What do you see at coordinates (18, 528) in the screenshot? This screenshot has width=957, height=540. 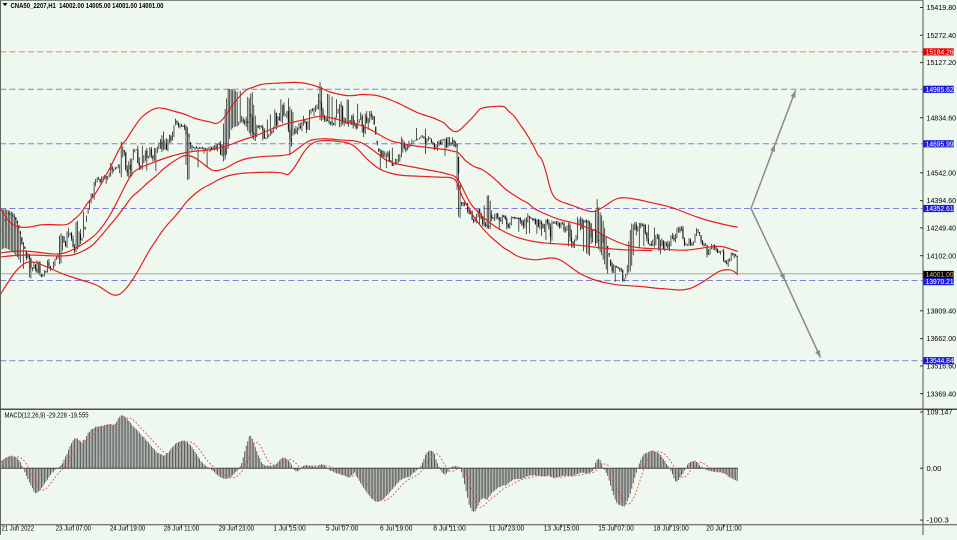 I see `svg-text: 21 Jun 2022` at bounding box center [18, 528].